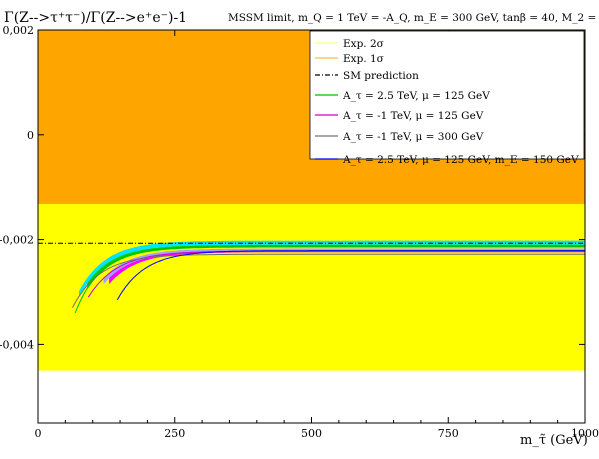 The height and width of the screenshot is (459, 599). Describe the element at coordinates (416, 96) in the screenshot. I see `legend-label-3: A_τ = 2.5 TeV, μ = 125 GeV` at that location.